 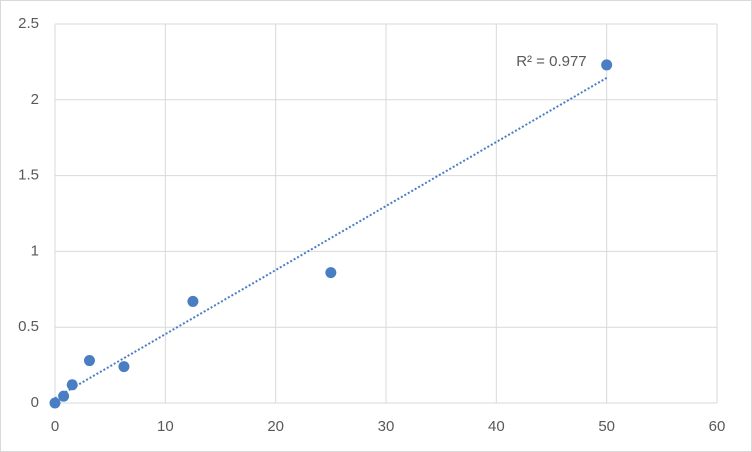 I want to click on x-tick-label: 30, so click(x=386, y=426).